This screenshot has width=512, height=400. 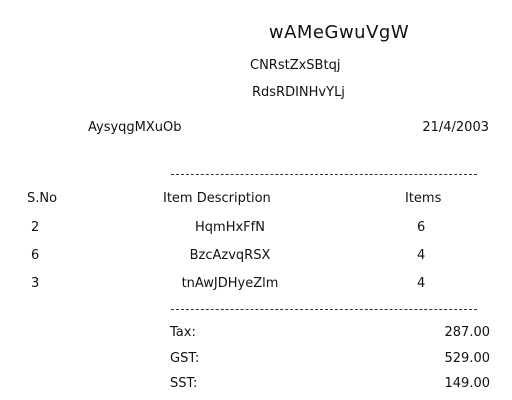 What do you see at coordinates (423, 198) in the screenshot?
I see `column-header-items: Items` at bounding box center [423, 198].